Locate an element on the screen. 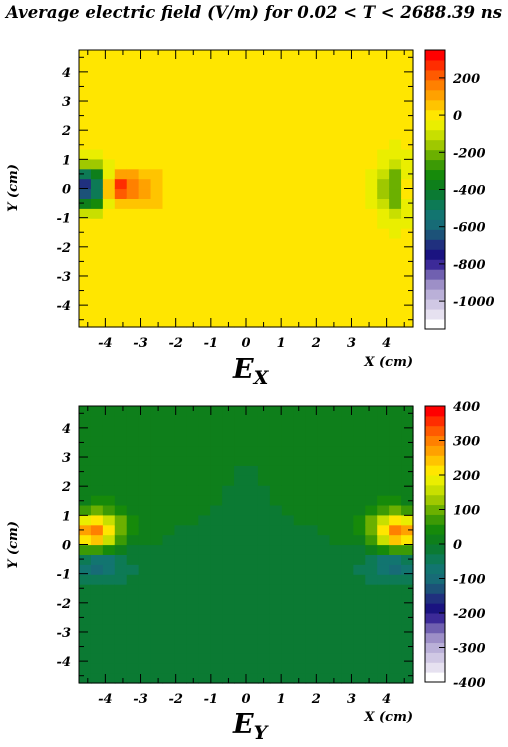  x-tick-label: 0 is located at coordinates (245, 343).